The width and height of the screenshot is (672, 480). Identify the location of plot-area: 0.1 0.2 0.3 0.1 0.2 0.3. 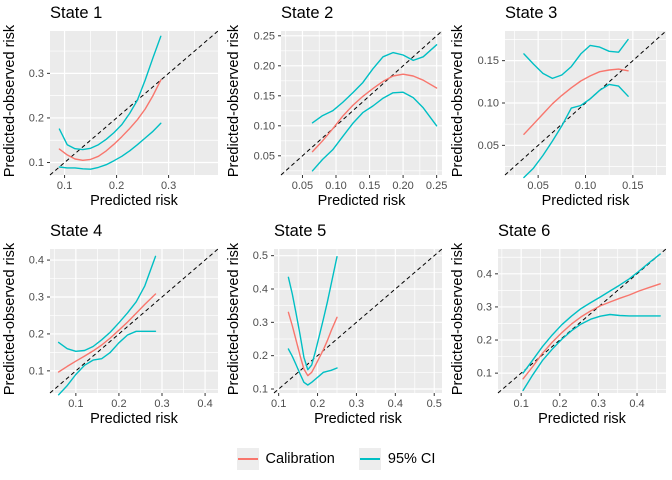
(124, 111).